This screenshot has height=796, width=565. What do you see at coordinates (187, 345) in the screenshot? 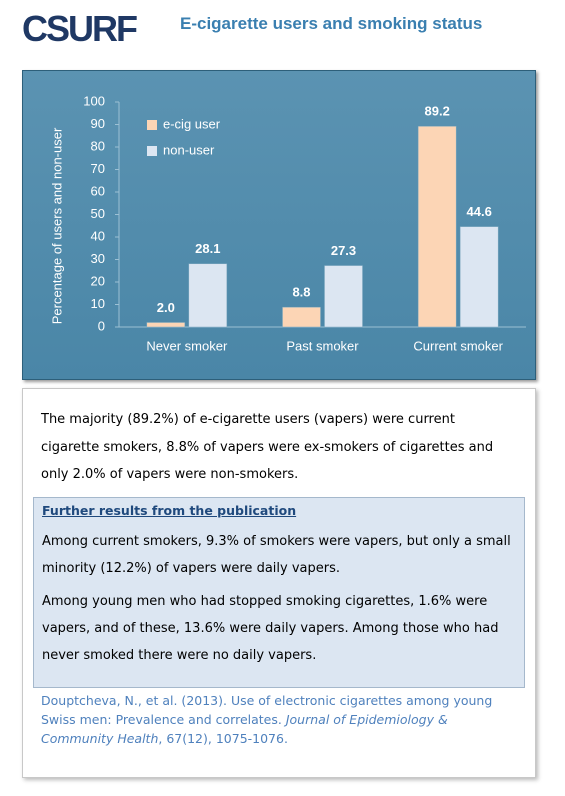
I see `x-tick-label: Never smoker` at bounding box center [187, 345].